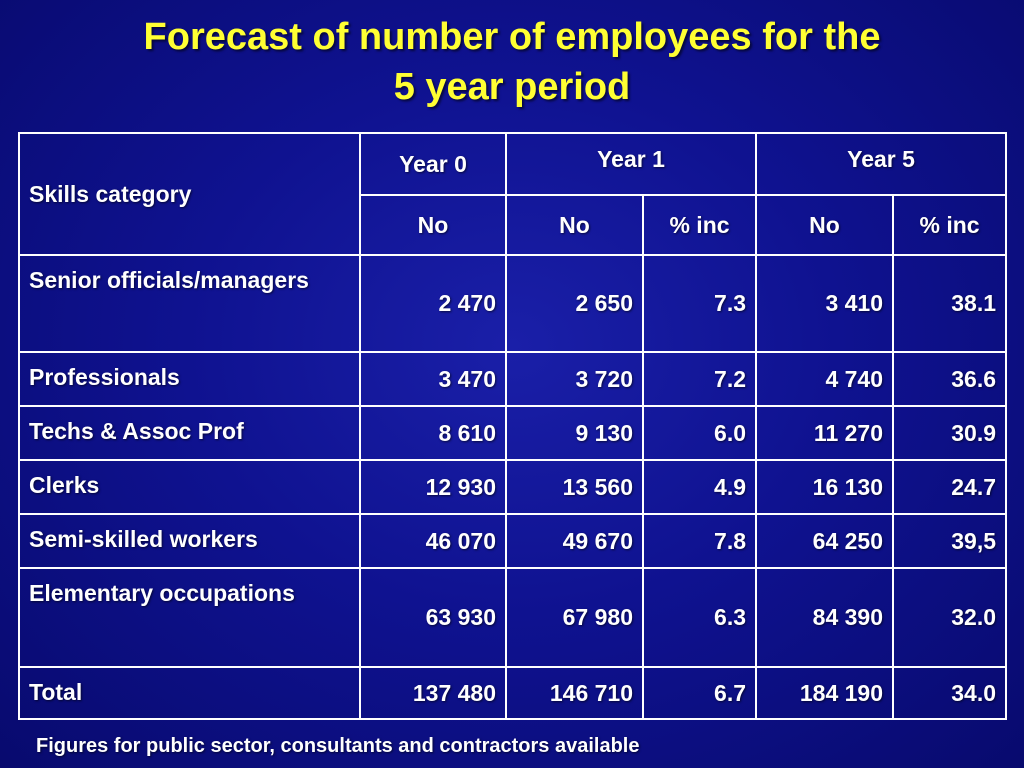 The height and width of the screenshot is (768, 1024). I want to click on cell-year-1-no: 2 650, so click(574, 303).